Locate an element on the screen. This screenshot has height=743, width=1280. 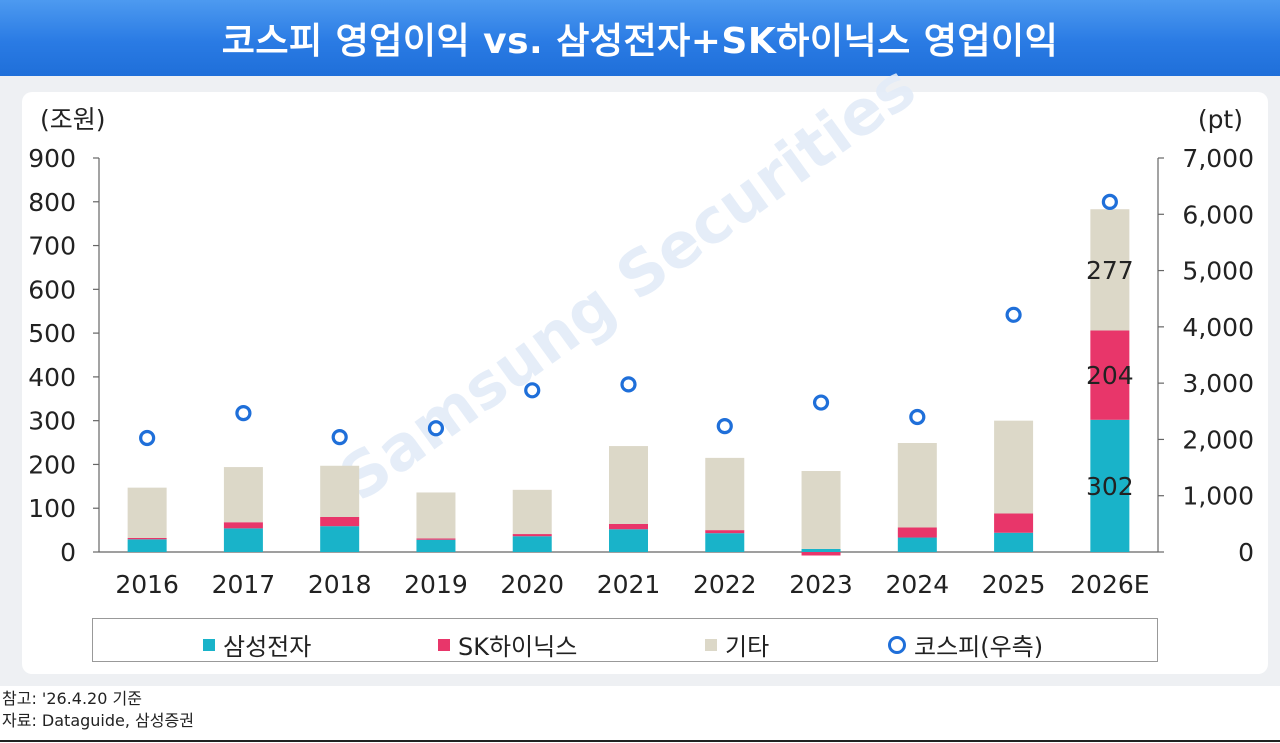
legend-marker-kospi is located at coordinates (897, 644).